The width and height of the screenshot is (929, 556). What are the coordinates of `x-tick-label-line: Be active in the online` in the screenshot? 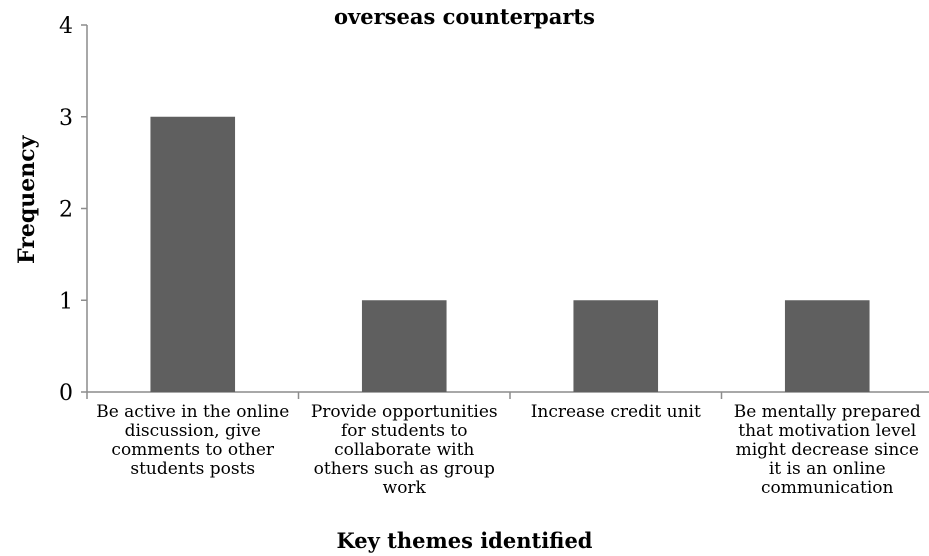 It's located at (193, 412).